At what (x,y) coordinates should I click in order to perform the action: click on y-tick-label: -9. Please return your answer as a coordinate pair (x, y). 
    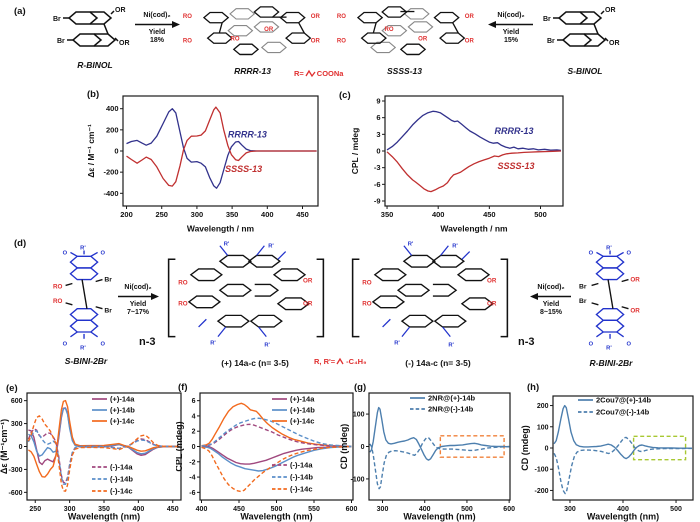
    Looking at the image, I should click on (377, 201).